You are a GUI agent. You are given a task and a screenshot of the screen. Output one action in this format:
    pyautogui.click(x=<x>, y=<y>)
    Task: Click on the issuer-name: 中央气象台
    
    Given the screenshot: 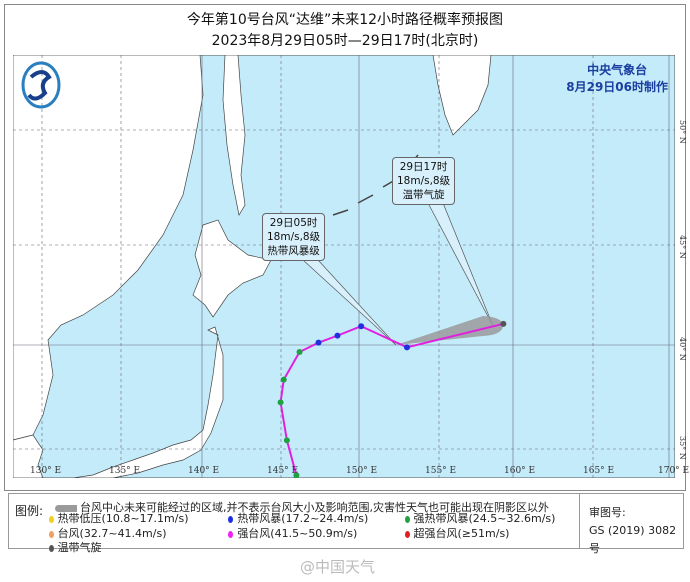 What is the action you would take?
    pyautogui.click(x=617, y=70)
    